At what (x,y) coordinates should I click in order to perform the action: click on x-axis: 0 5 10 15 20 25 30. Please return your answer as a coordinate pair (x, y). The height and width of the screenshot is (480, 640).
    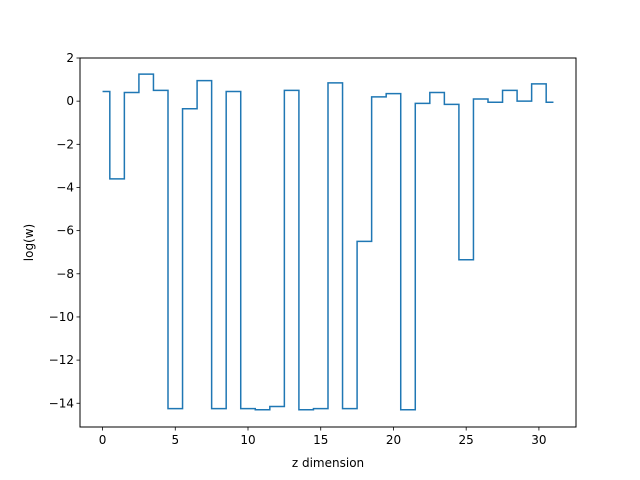
    Looking at the image, I should click on (323, 437).